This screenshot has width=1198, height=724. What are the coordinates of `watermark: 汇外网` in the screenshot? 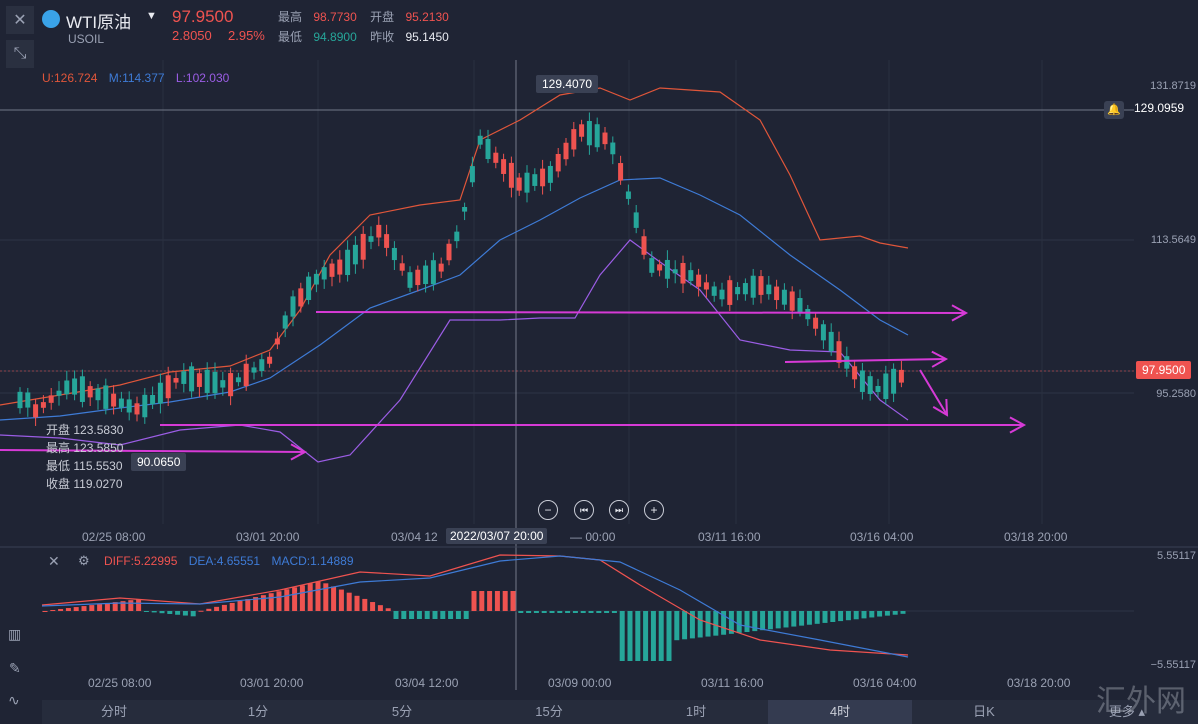 It's located at (1141, 701).